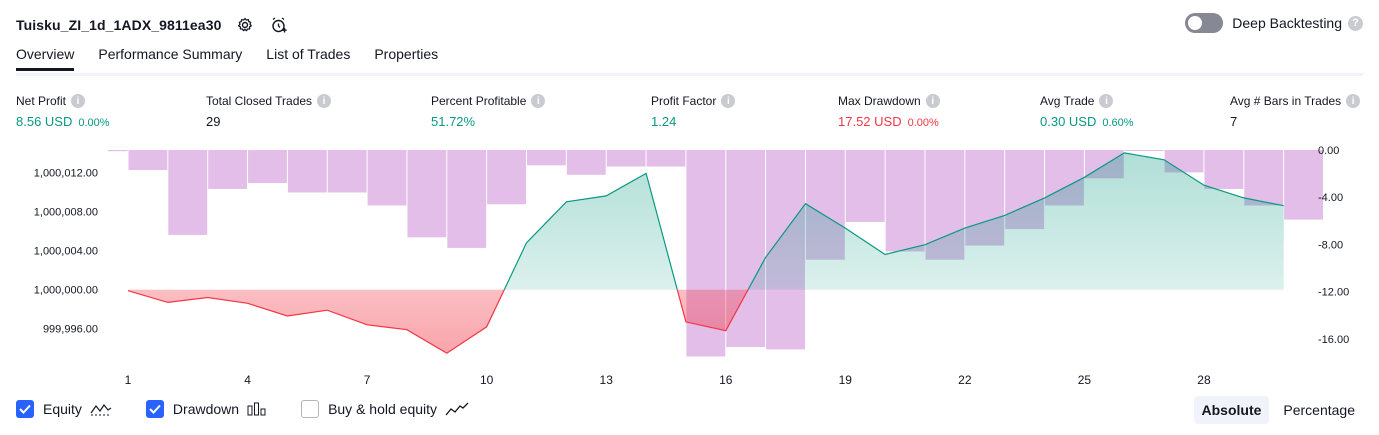  What do you see at coordinates (607, 380) in the screenshot?
I see `x-axis-tick: 13` at bounding box center [607, 380].